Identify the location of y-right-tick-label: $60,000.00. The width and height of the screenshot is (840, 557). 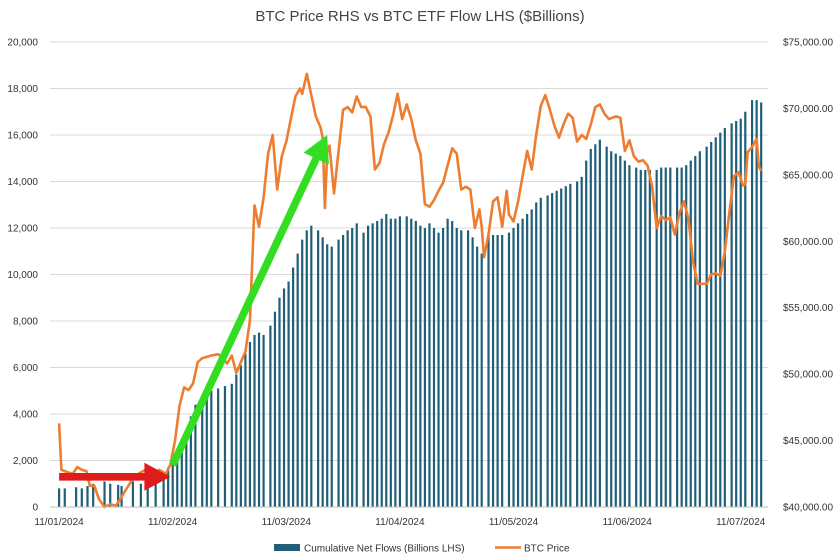
(808, 242).